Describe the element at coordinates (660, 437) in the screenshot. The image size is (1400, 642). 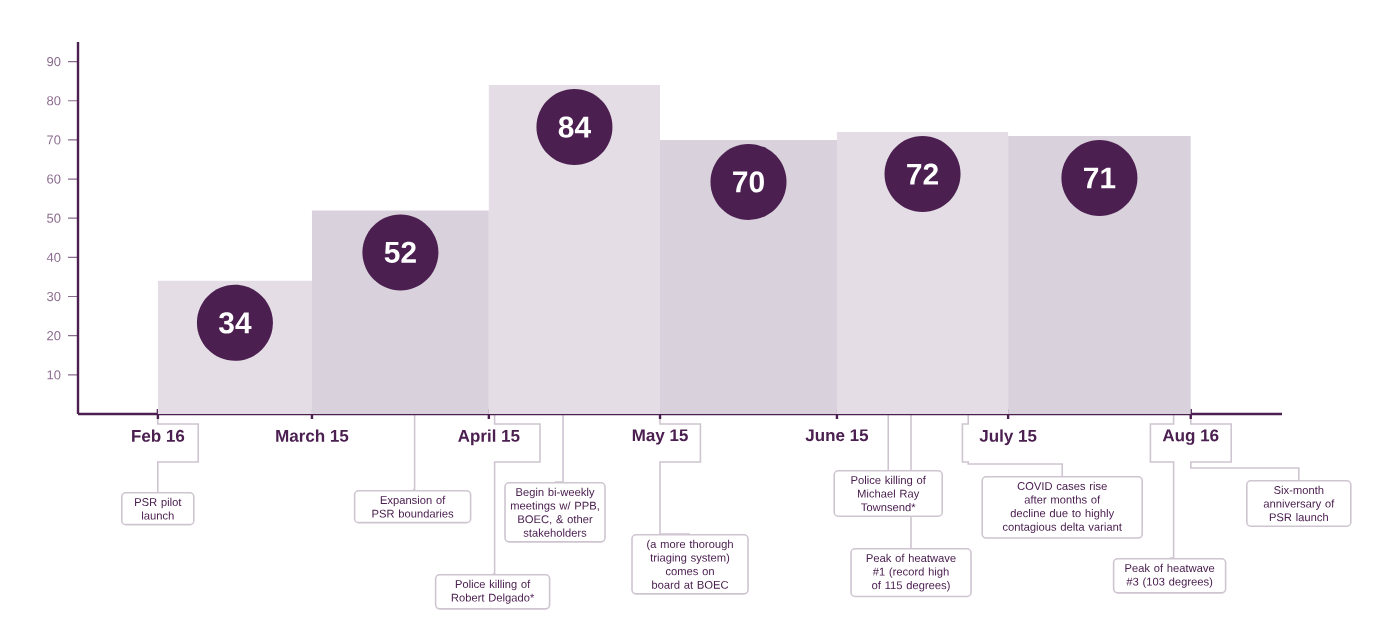
I see `x-tick-label: May 15` at that location.